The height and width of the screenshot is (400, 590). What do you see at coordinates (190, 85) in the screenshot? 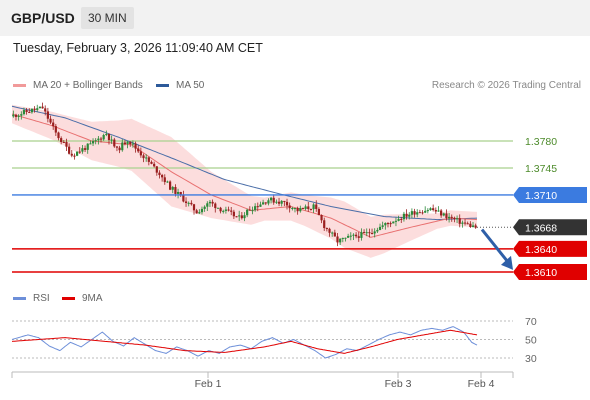
I see `ma50-label: MA 50` at bounding box center [190, 85].